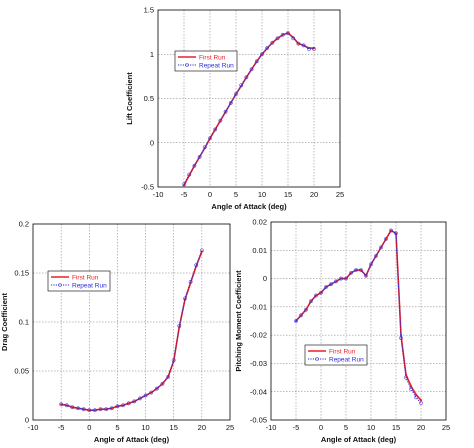 This screenshot has height=448, width=474. I want to click on y-tick-label: -0.02, so click(258, 335).